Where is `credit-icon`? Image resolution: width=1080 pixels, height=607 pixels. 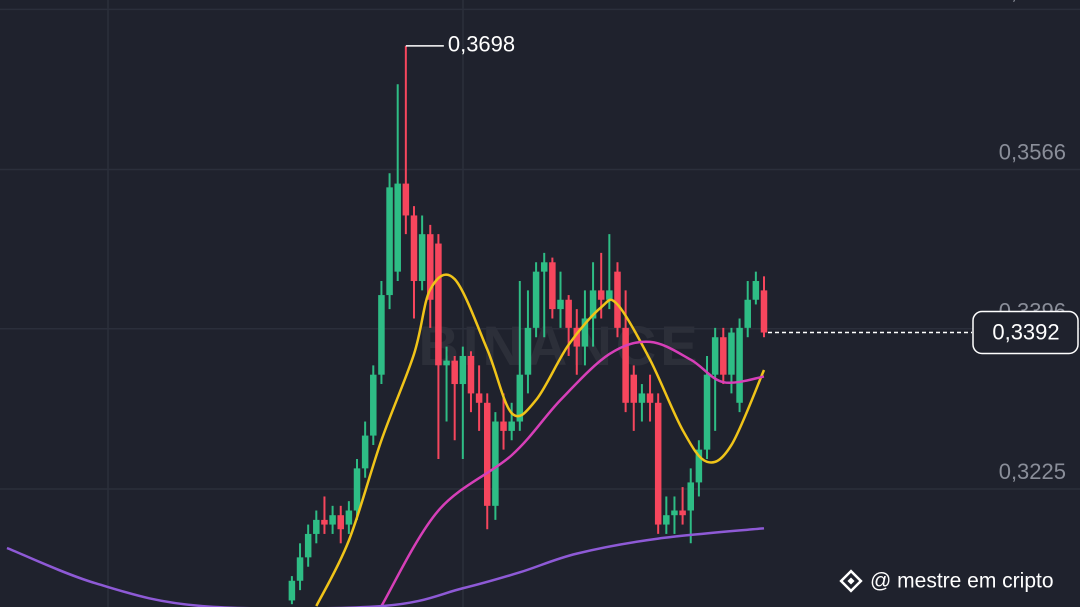
credit-icon is located at coordinates (851, 581).